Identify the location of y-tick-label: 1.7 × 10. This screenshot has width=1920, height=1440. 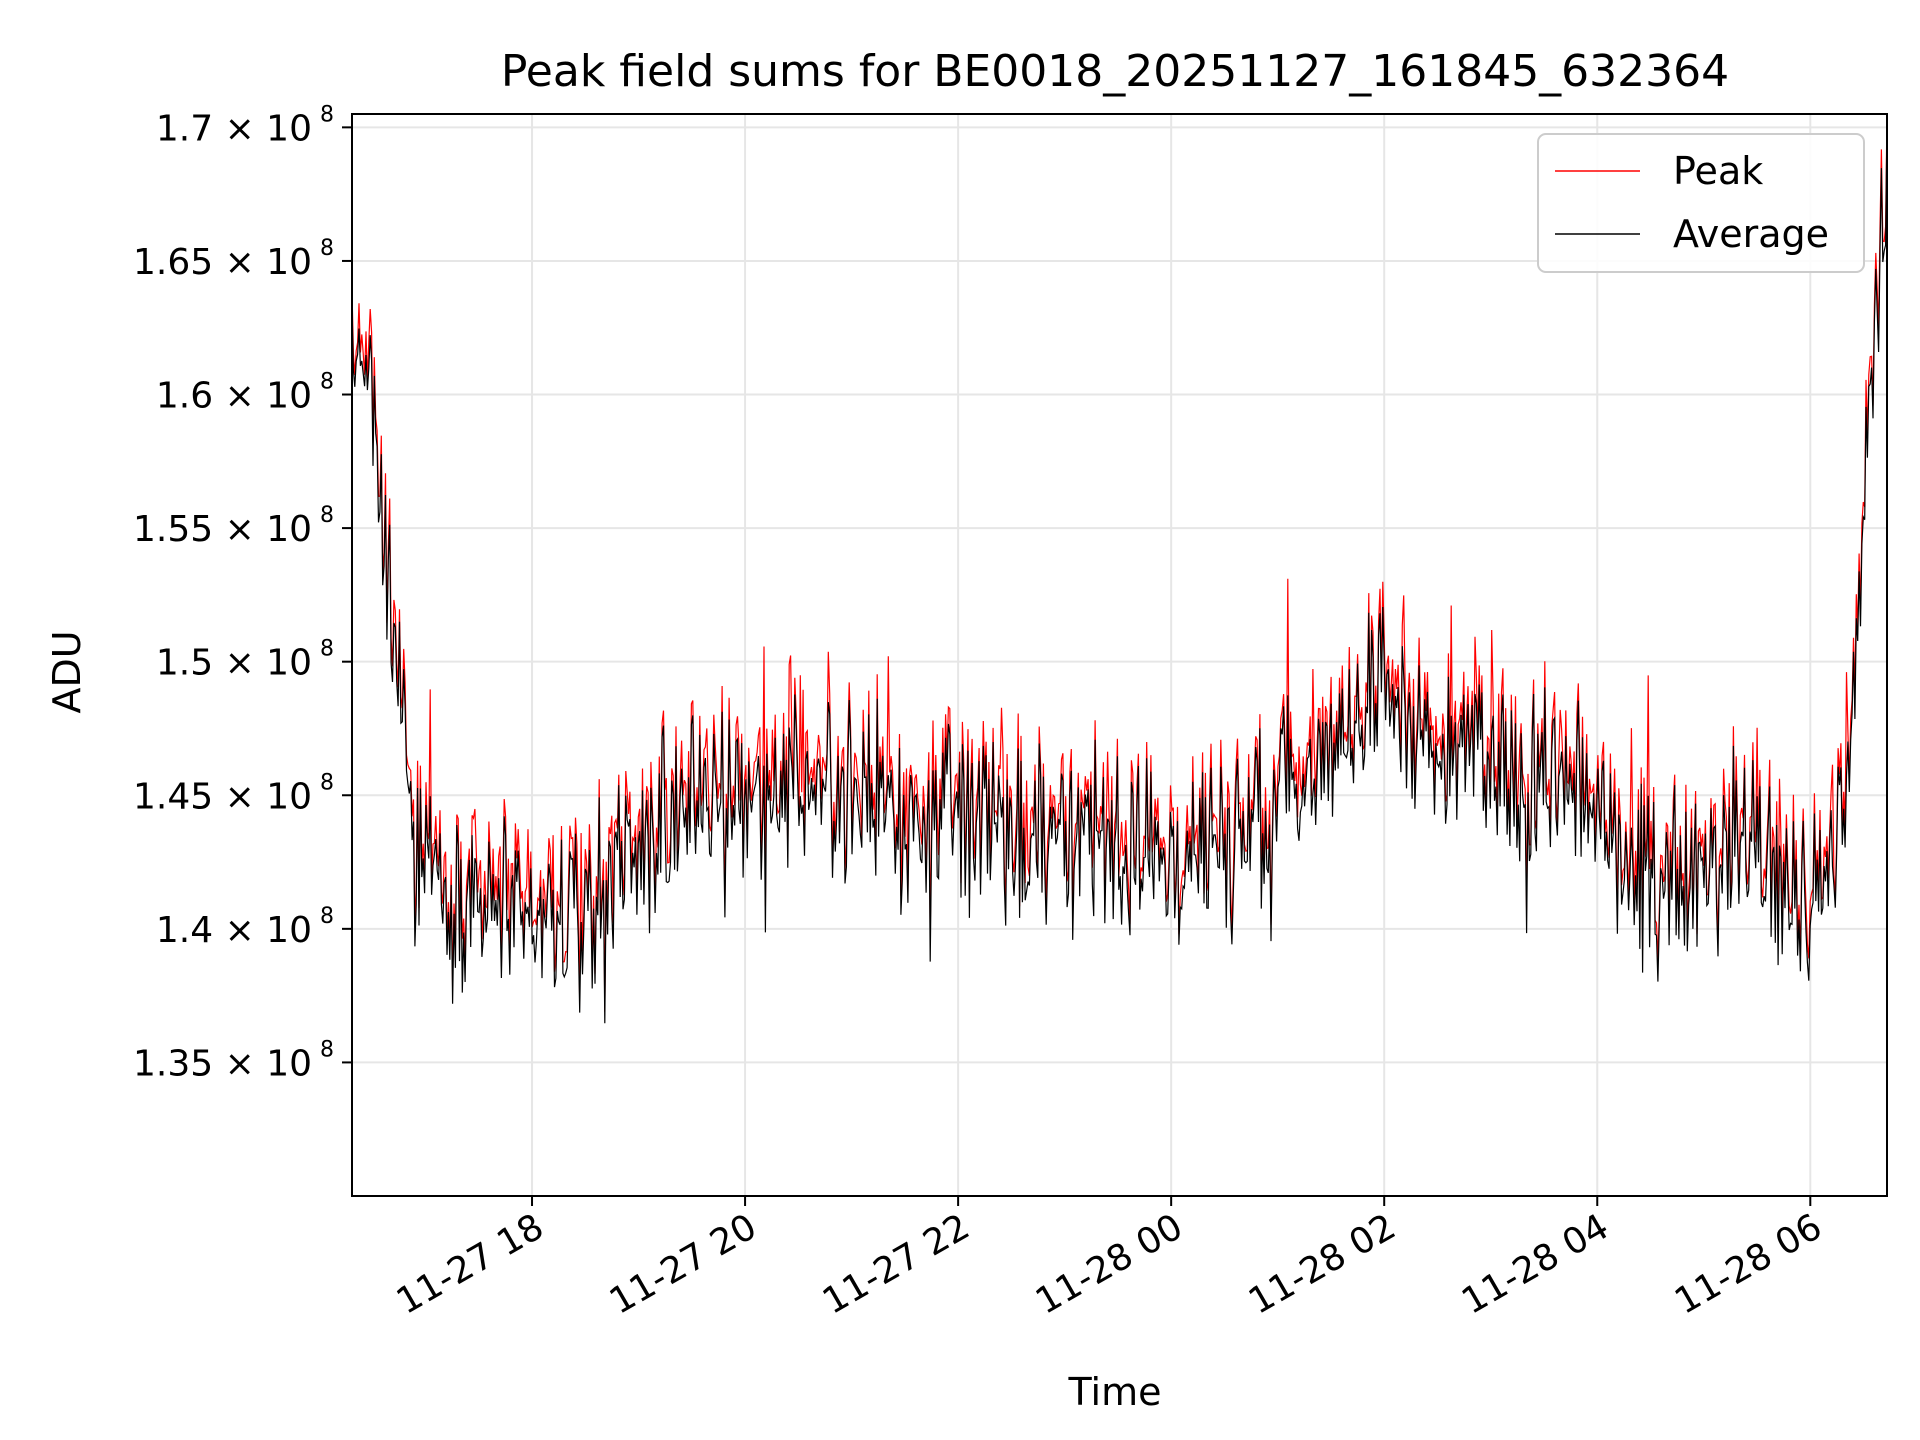
(234, 128).